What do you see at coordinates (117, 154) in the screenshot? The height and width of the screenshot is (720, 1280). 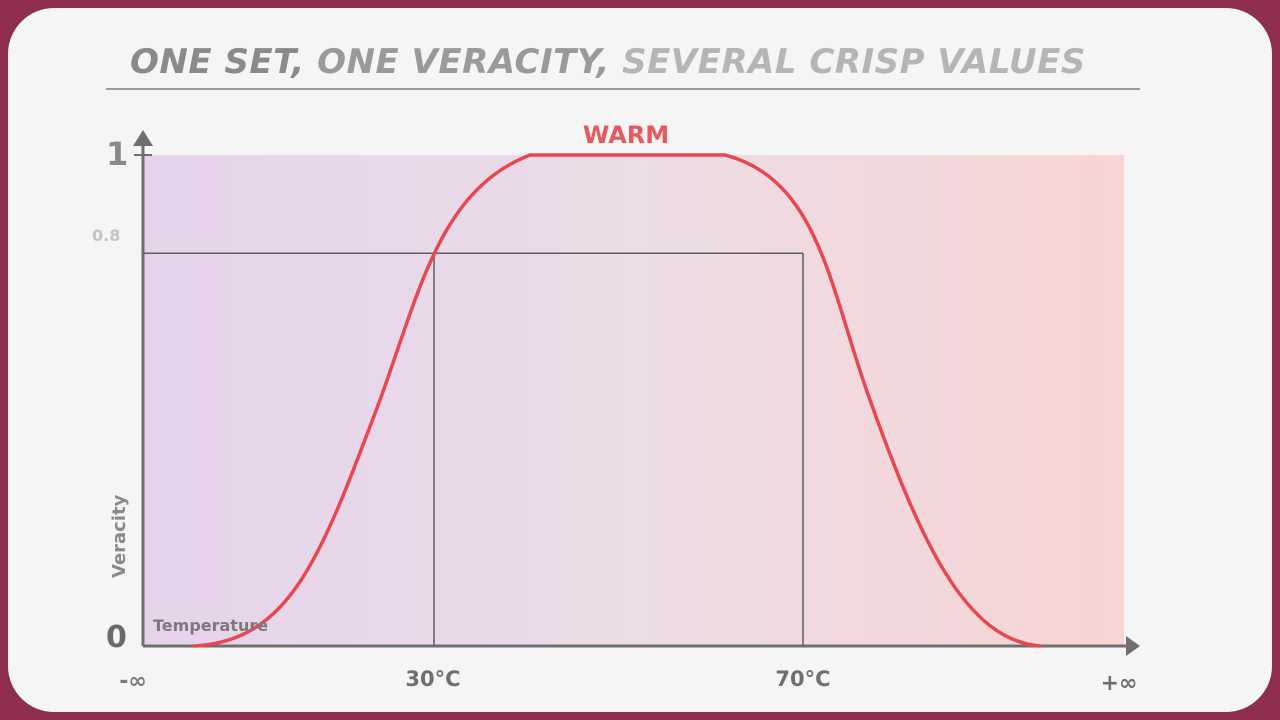 I see `y-tick-label-1: 1` at bounding box center [117, 154].